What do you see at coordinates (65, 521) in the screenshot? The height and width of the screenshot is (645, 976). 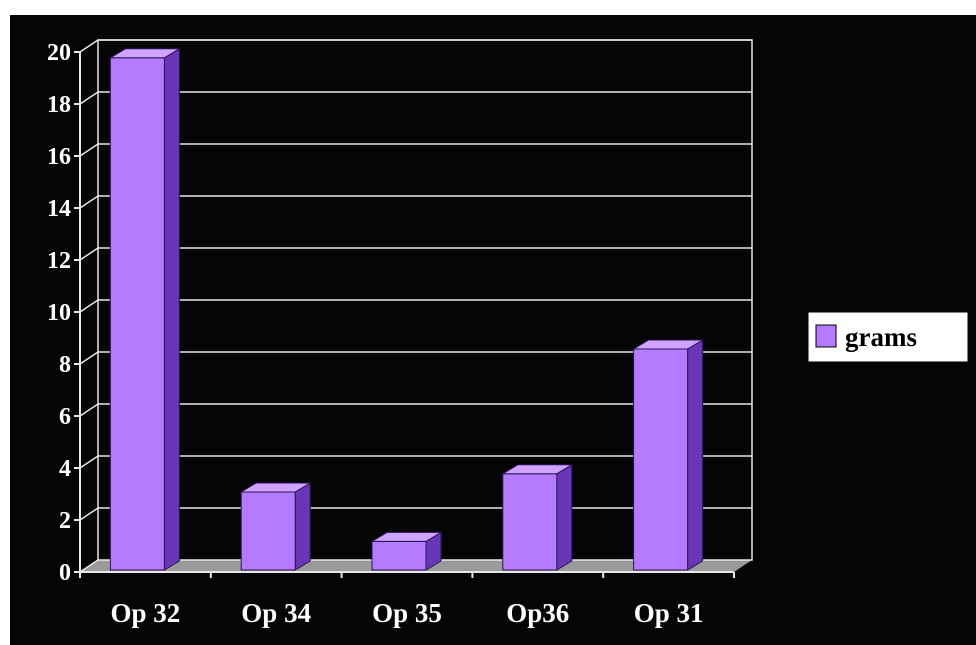 I see `y-tick-label-1: 2` at bounding box center [65, 521].